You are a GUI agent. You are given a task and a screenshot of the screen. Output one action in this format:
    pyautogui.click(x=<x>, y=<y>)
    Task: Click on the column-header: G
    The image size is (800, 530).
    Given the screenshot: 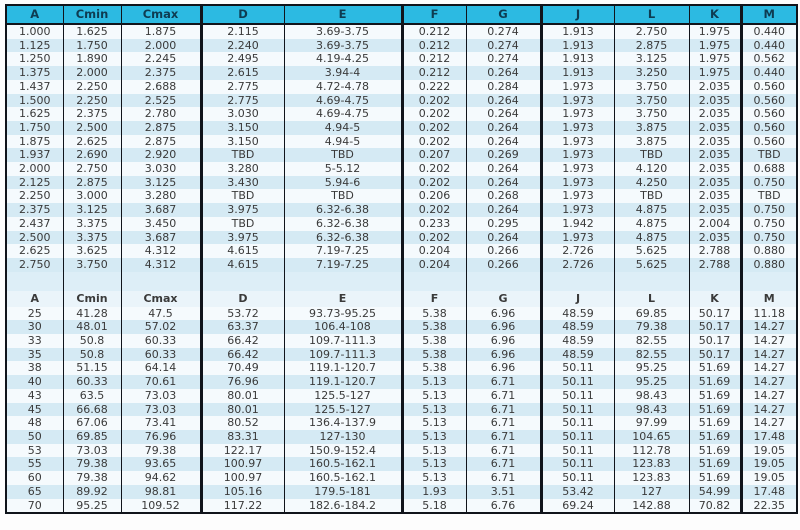 What is the action you would take?
    pyautogui.click(x=504, y=15)
    